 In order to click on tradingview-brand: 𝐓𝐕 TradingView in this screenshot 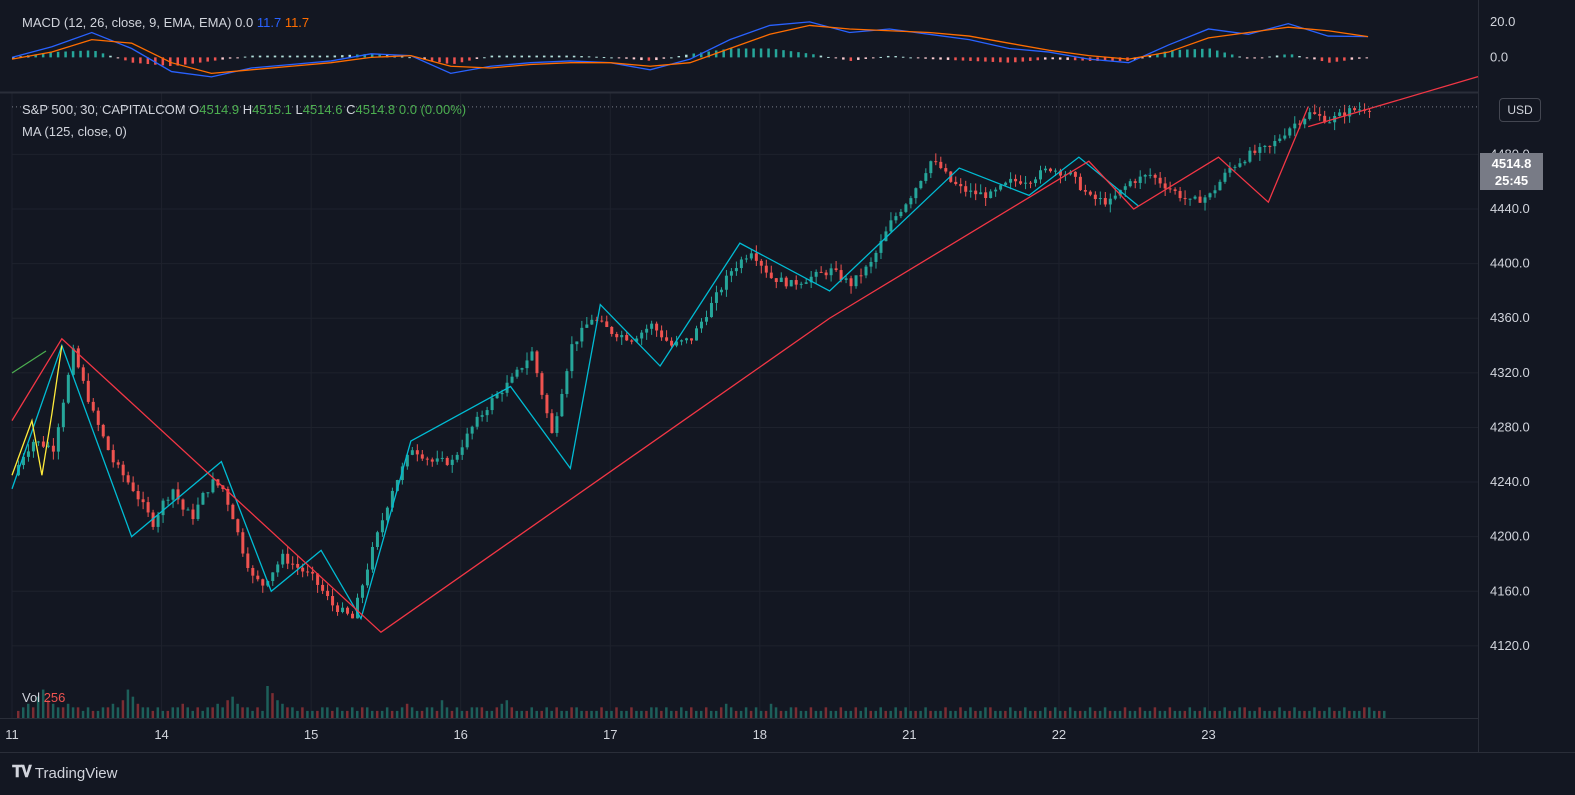, I will do `click(64, 773)`.